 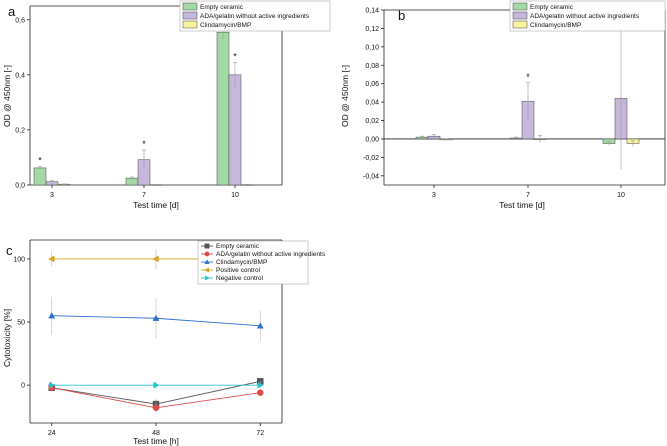 I want to click on panel-b-ytick-label: -0,04, so click(x=371, y=176).